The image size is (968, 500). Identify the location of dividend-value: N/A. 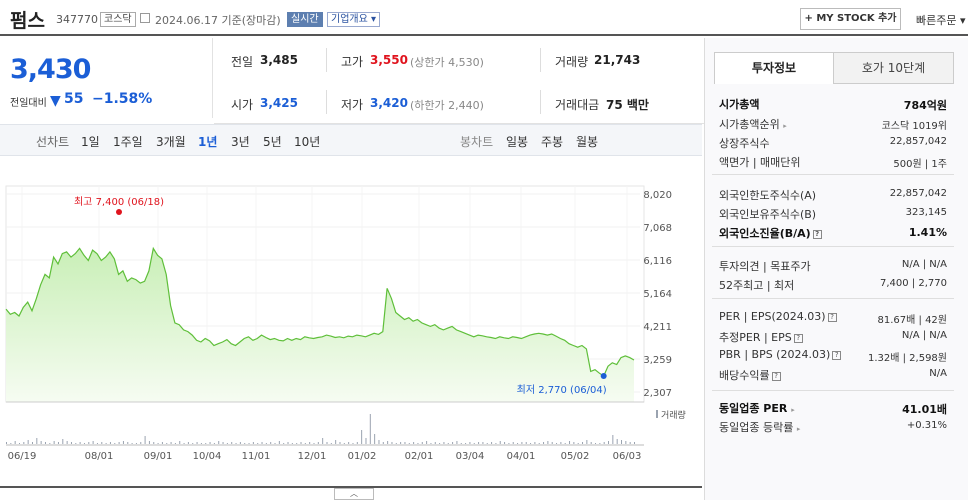
(938, 373).